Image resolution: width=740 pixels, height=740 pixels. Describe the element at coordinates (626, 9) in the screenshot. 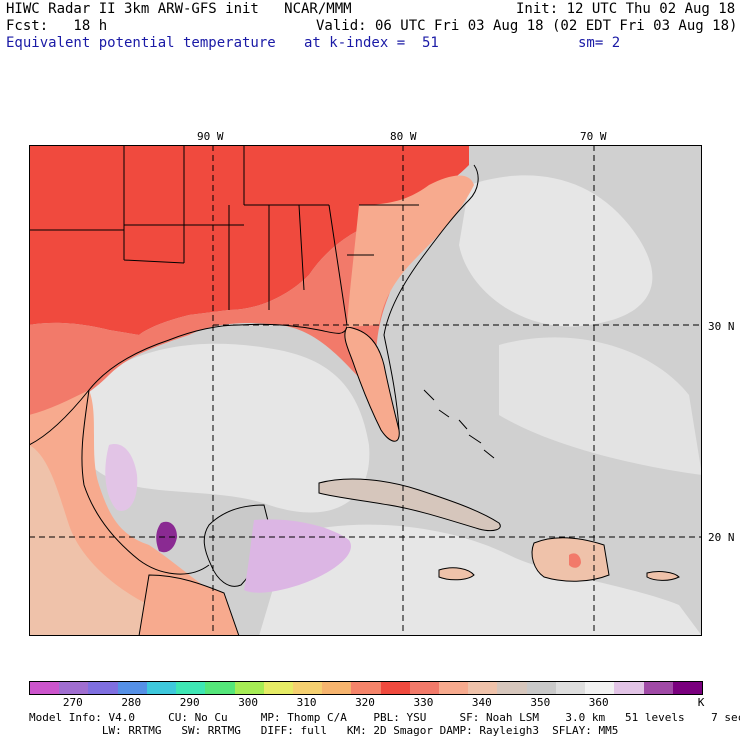

I see `init-time: Init: 12 UTC Thu 02 Aug 18` at that location.